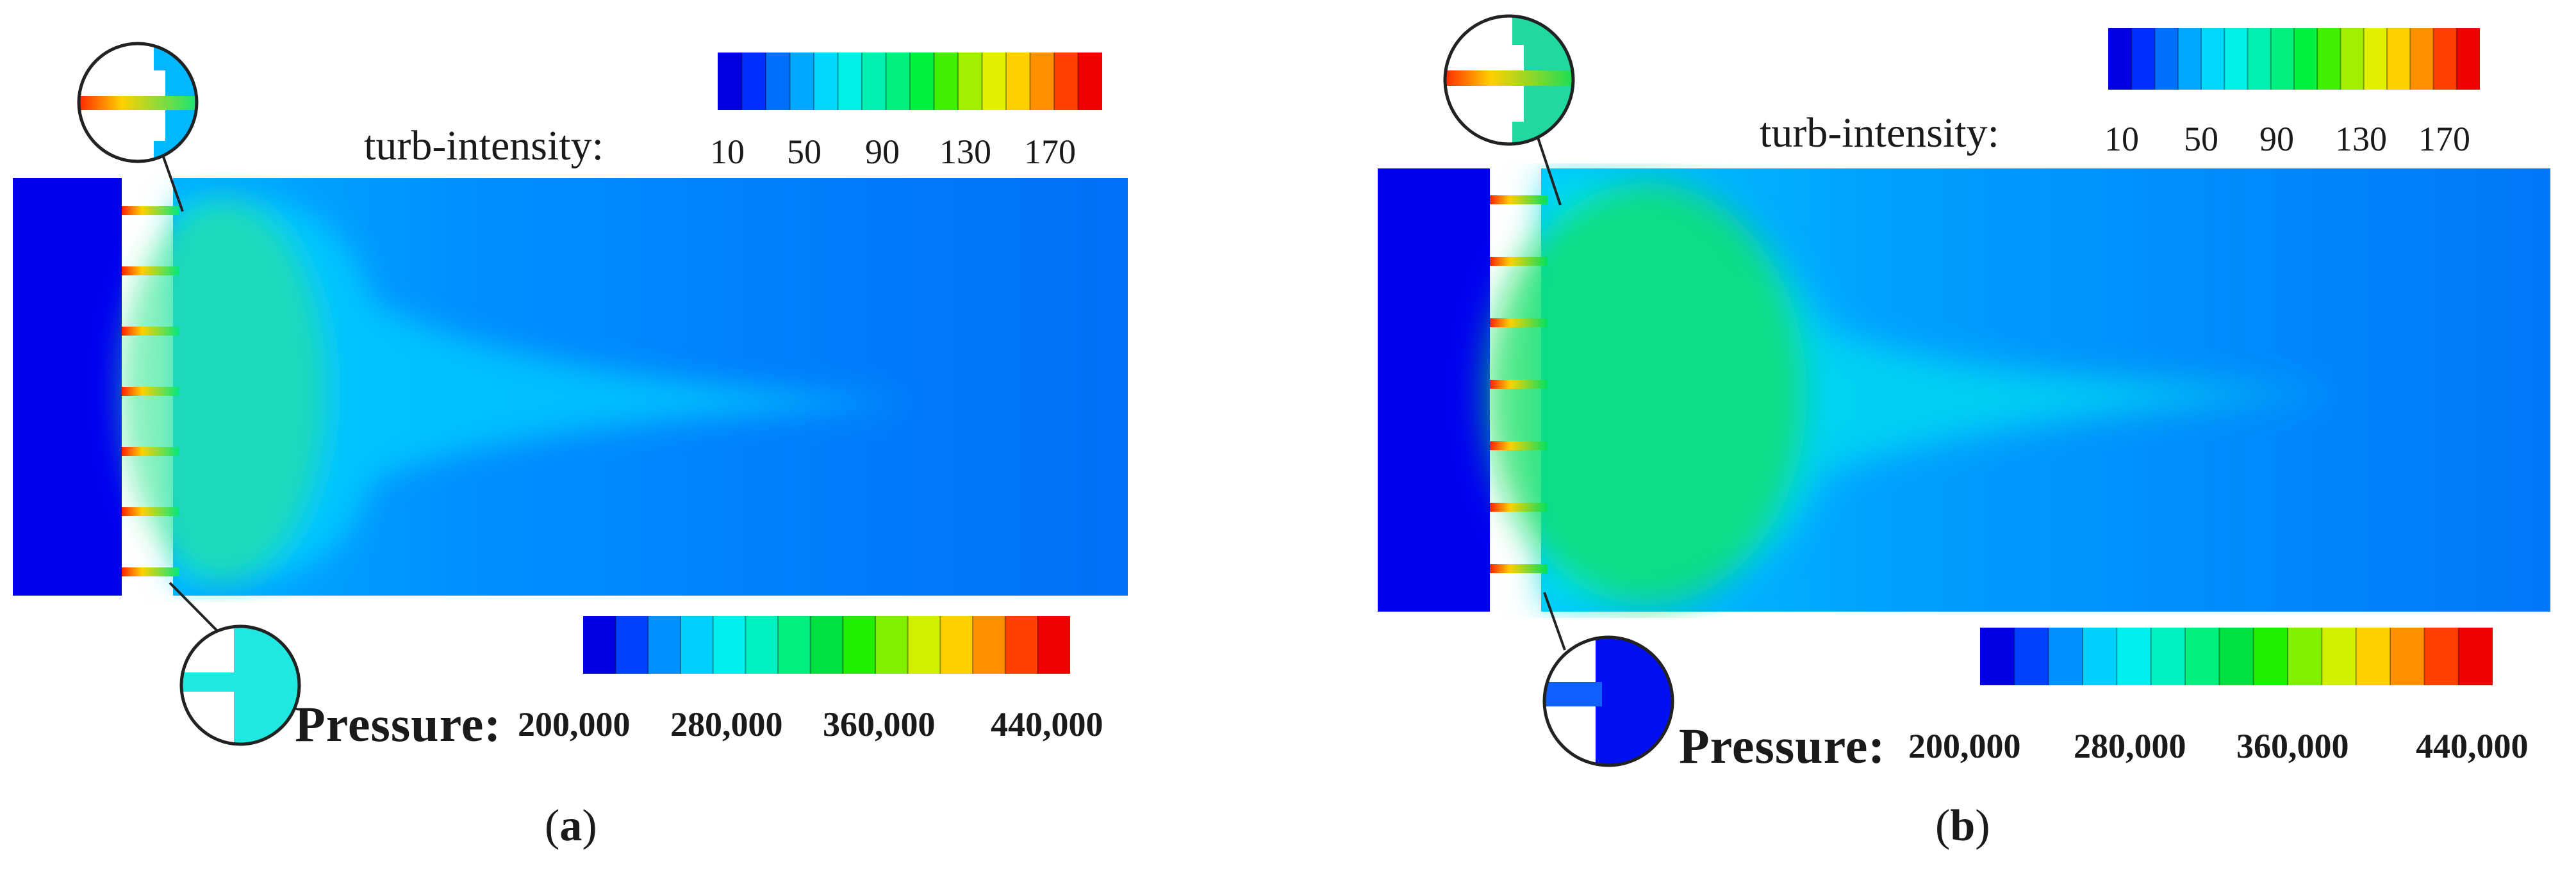 The image size is (2576, 871). What do you see at coordinates (138, 127) in the screenshot?
I see `zoom-inset-top-a` at bounding box center [138, 127].